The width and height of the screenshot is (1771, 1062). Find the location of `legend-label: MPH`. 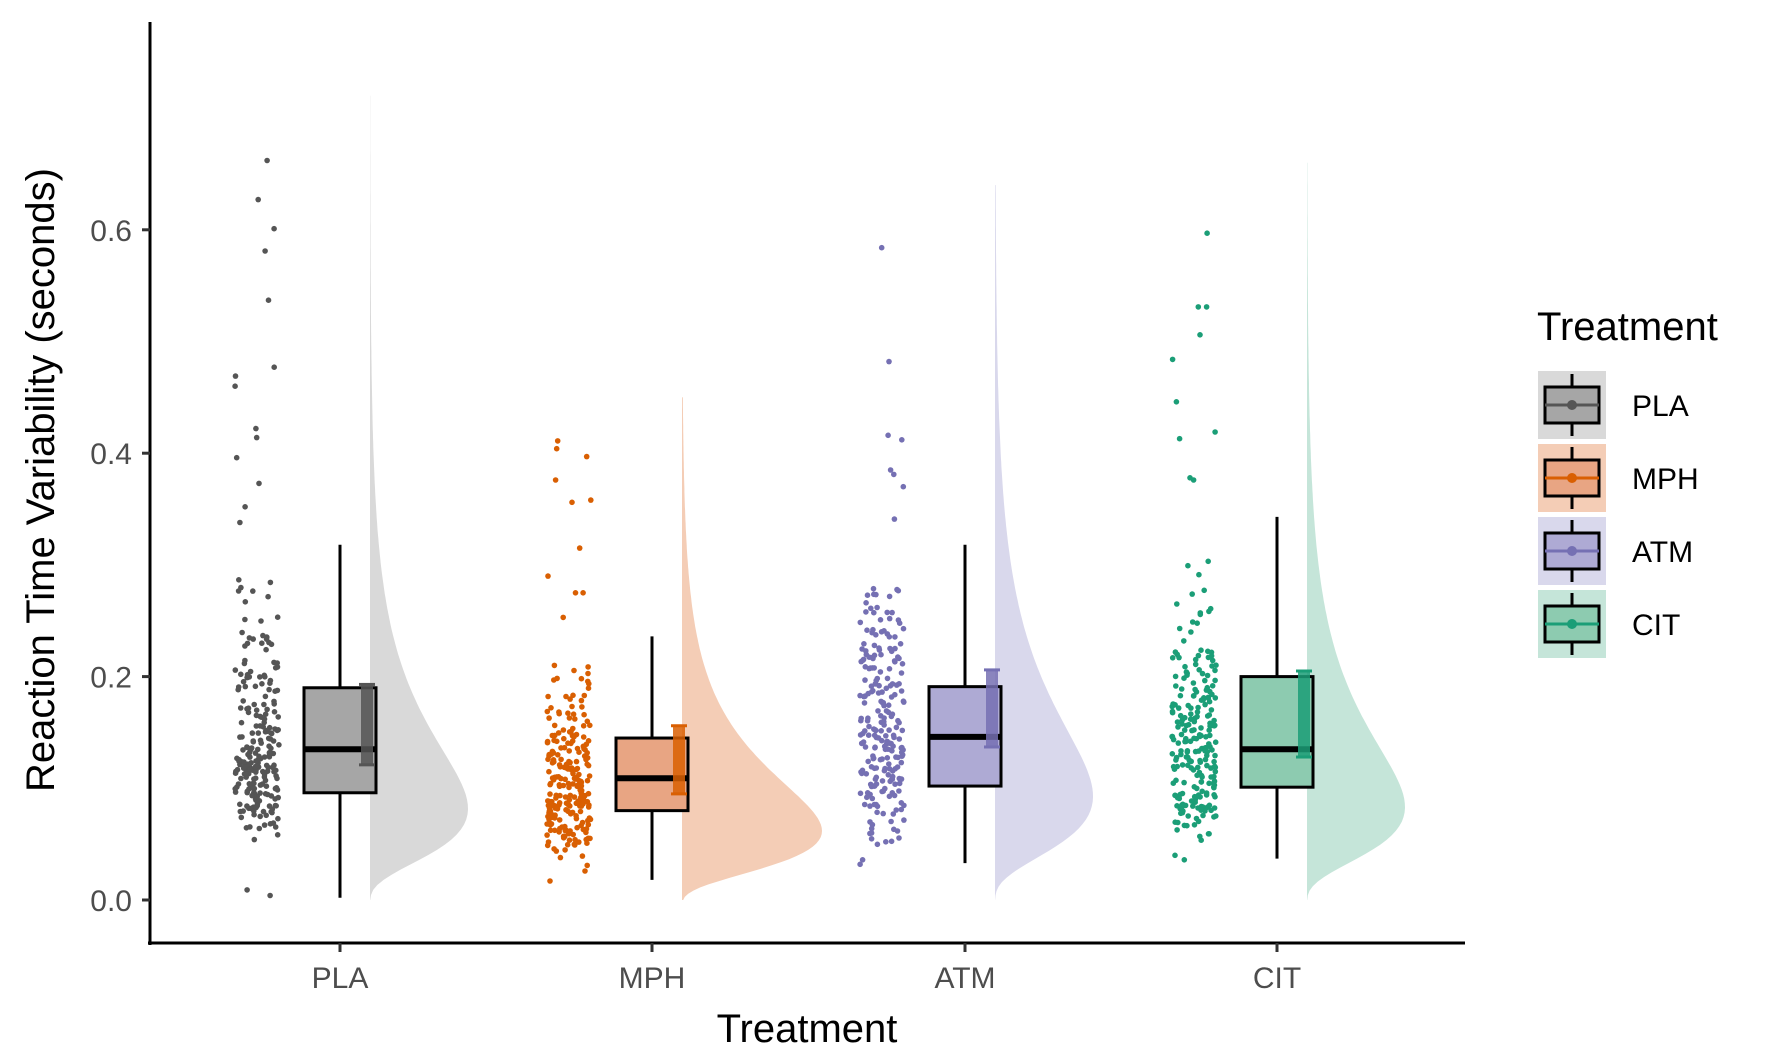

legend-label: MPH is located at coordinates (1665, 479).